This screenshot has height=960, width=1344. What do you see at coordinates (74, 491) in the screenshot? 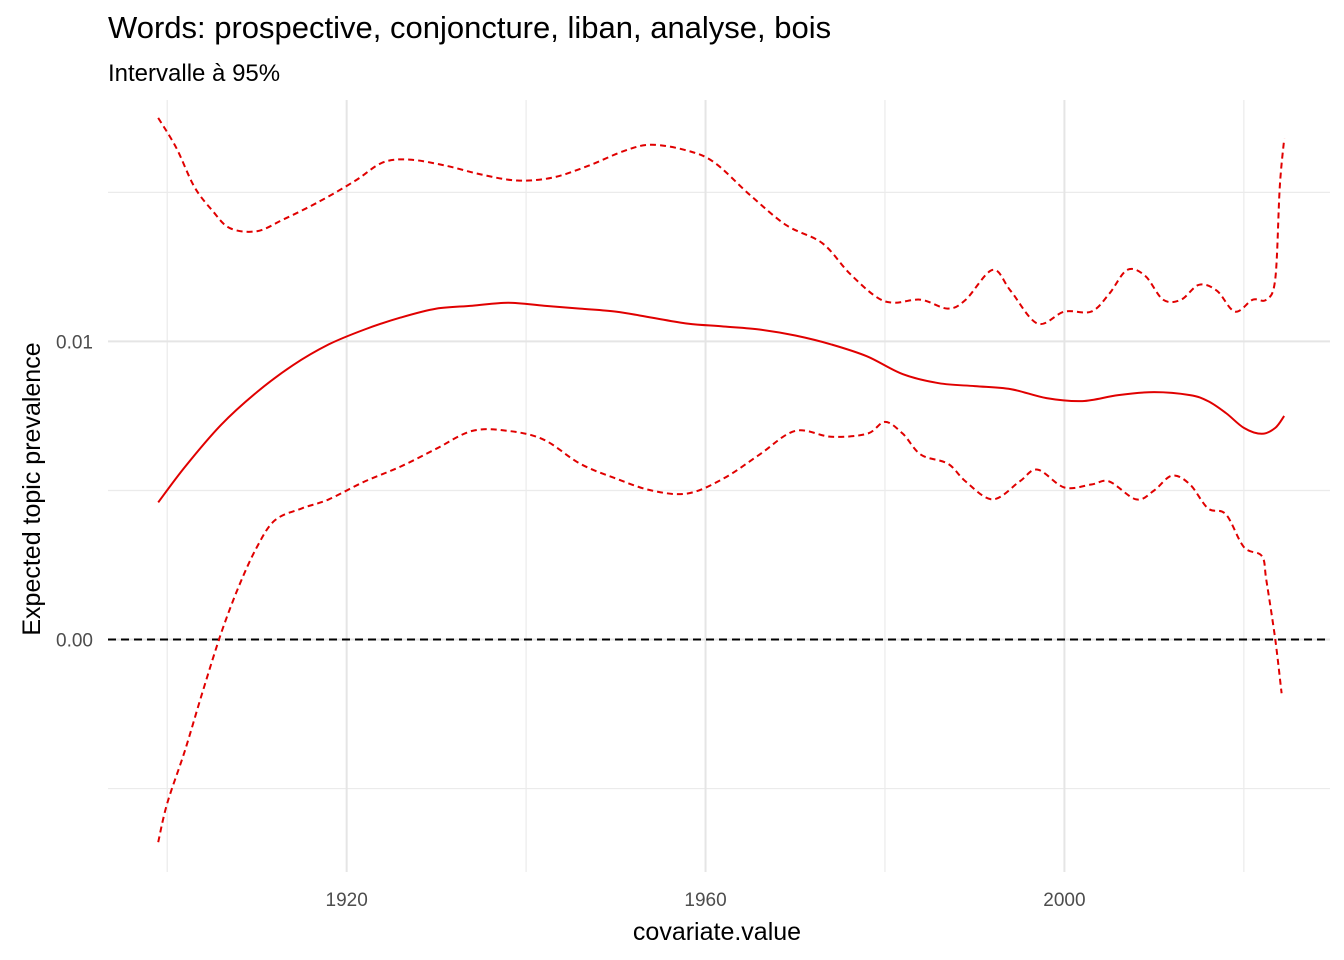
I see `y-axis-ticks: 0.00 0.01` at bounding box center [74, 491].